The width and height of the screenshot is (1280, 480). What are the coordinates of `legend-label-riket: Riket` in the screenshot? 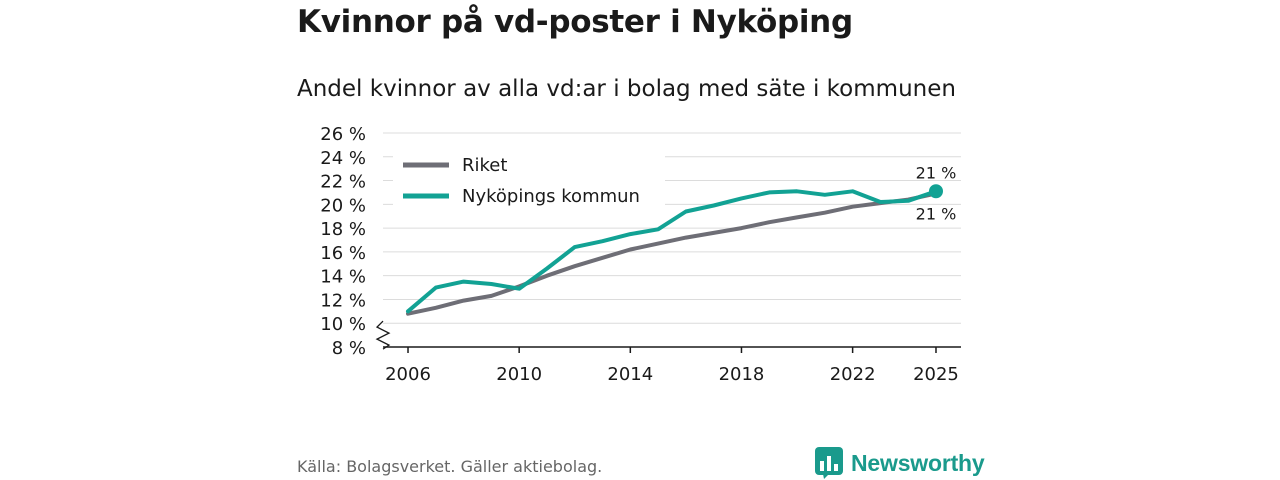 It's located at (484, 165).